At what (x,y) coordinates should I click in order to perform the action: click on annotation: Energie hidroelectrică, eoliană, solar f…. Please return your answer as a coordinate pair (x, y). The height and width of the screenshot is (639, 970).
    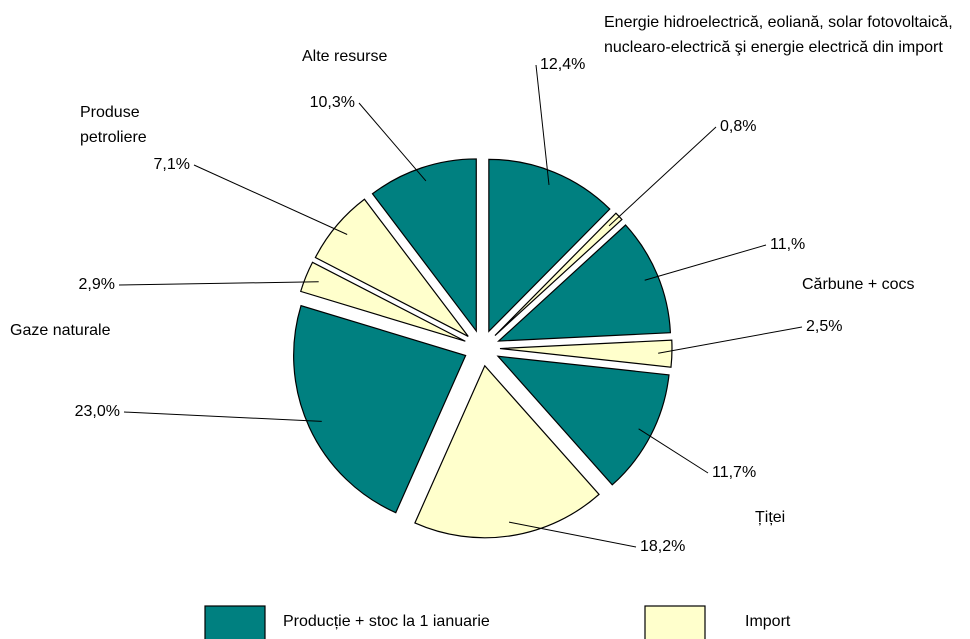
    Looking at the image, I should click on (778, 35).